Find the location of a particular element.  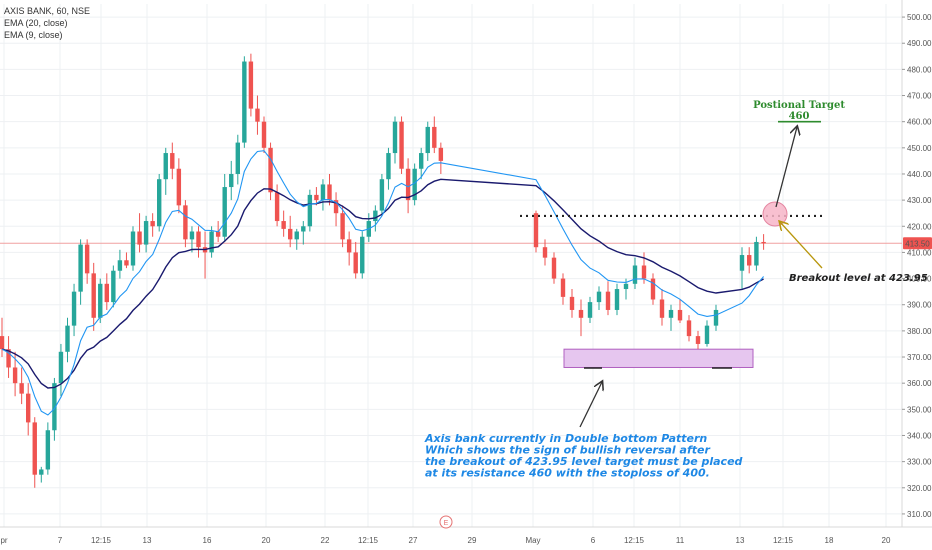

ema9-legend: EMA (9, close) is located at coordinates (33, 35).